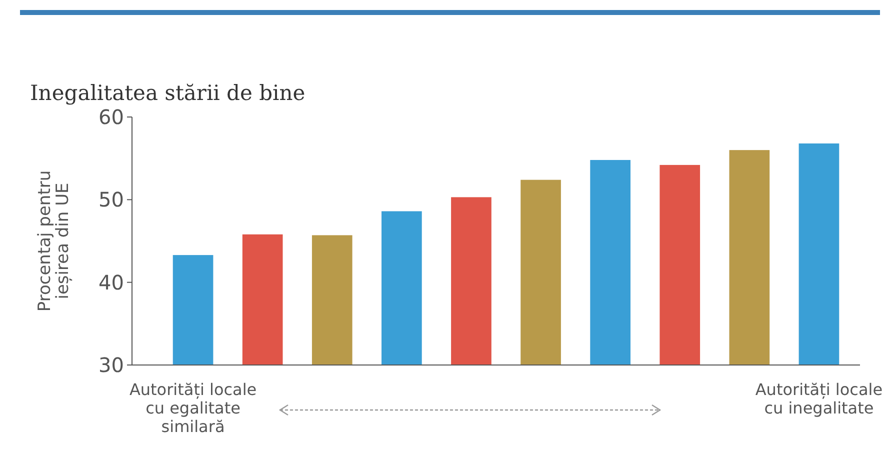 This screenshot has height=462, width=893. I want to click on y-tick-label: 50, so click(111, 200).